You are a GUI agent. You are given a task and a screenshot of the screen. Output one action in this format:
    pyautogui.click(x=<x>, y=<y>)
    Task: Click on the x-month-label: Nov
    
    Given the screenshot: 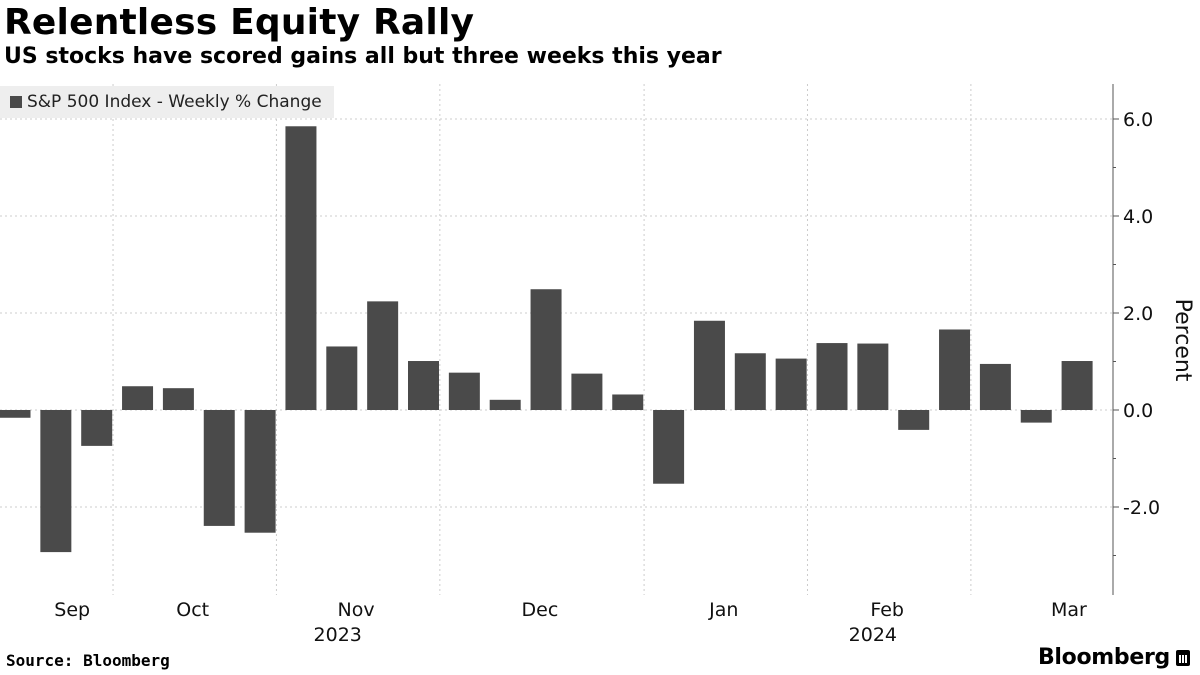 What is the action you would take?
    pyautogui.click(x=356, y=610)
    